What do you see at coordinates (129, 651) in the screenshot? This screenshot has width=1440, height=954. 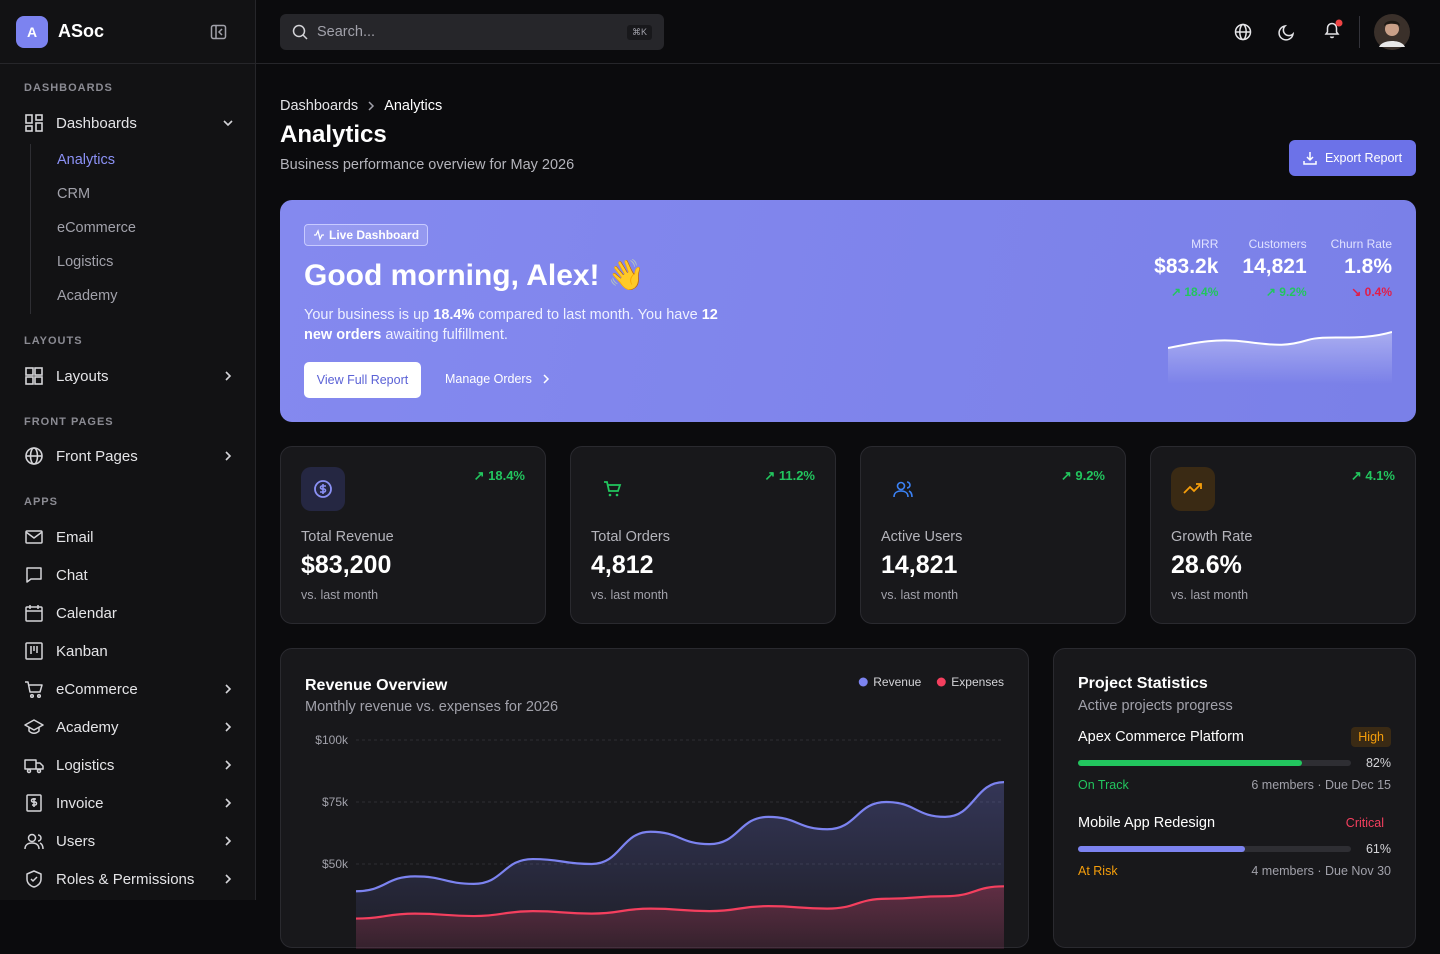 I see `nav-item: Kanban` at bounding box center [129, 651].